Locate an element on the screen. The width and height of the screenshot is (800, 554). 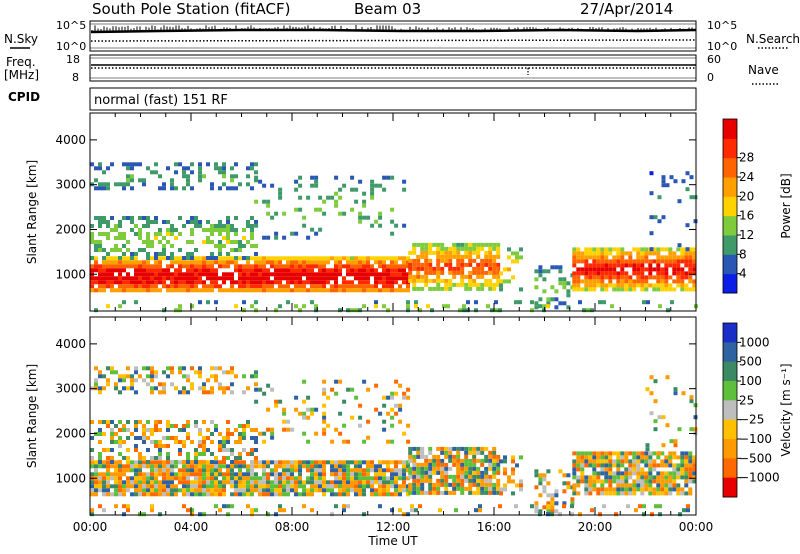
colorbar-tick-label: 24 is located at coordinates (746, 177).